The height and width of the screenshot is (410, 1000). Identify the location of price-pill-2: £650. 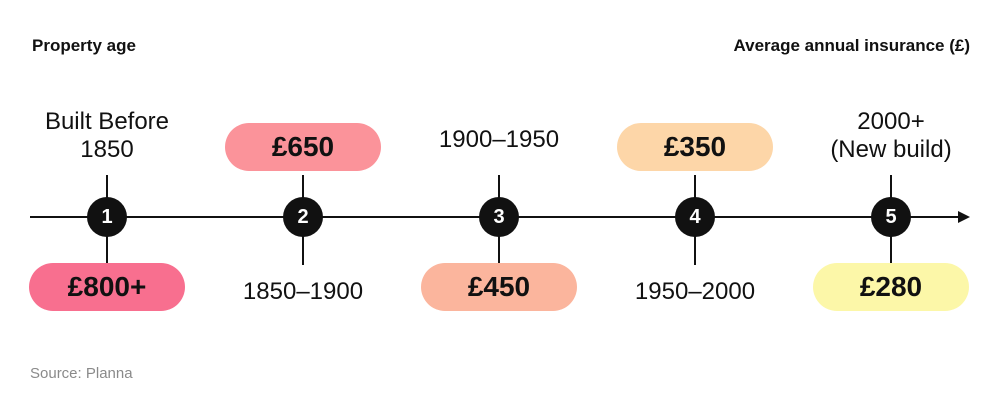
(303, 147).